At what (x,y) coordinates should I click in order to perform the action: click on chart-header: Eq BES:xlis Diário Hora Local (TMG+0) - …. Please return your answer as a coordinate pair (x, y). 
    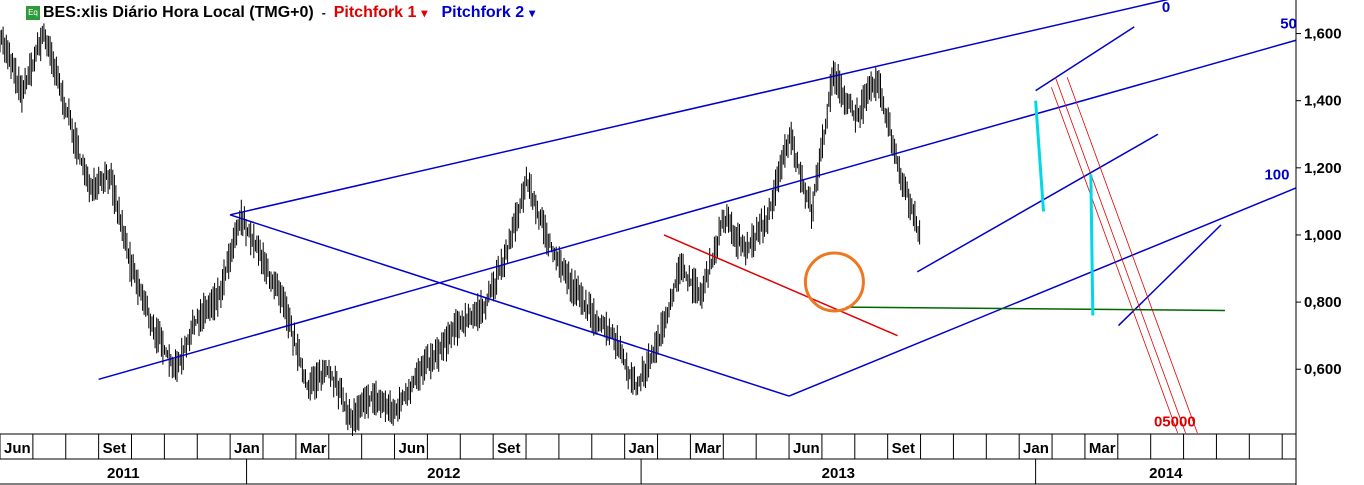
    Looking at the image, I should click on (280, 13).